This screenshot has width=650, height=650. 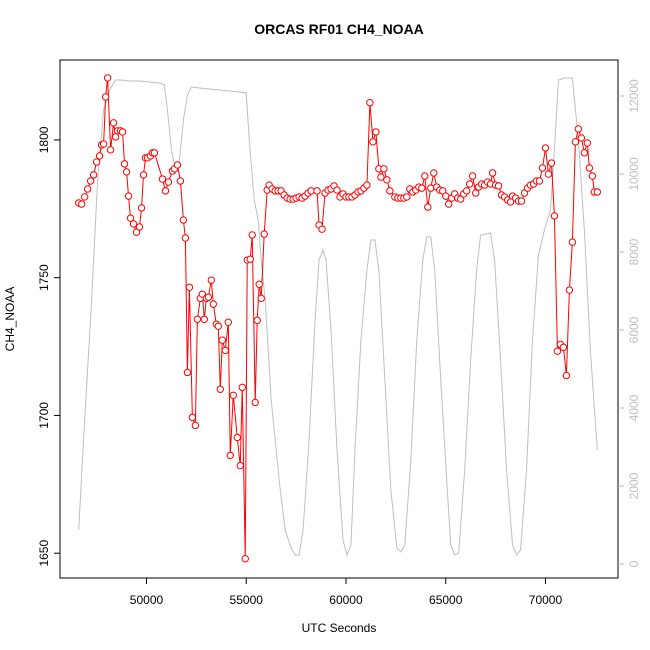 I want to click on y2-tick-label: 4000, so click(x=634, y=407).